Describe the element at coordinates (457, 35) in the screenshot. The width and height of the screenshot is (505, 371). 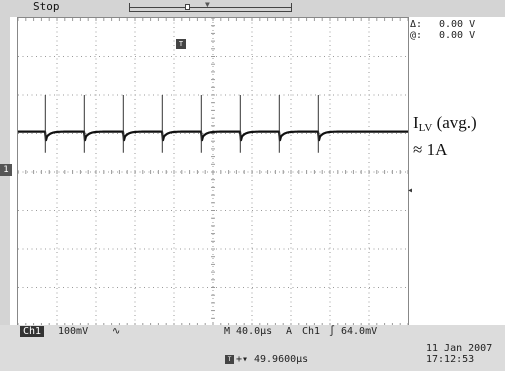
I see `at-value: 0.00 V` at that location.